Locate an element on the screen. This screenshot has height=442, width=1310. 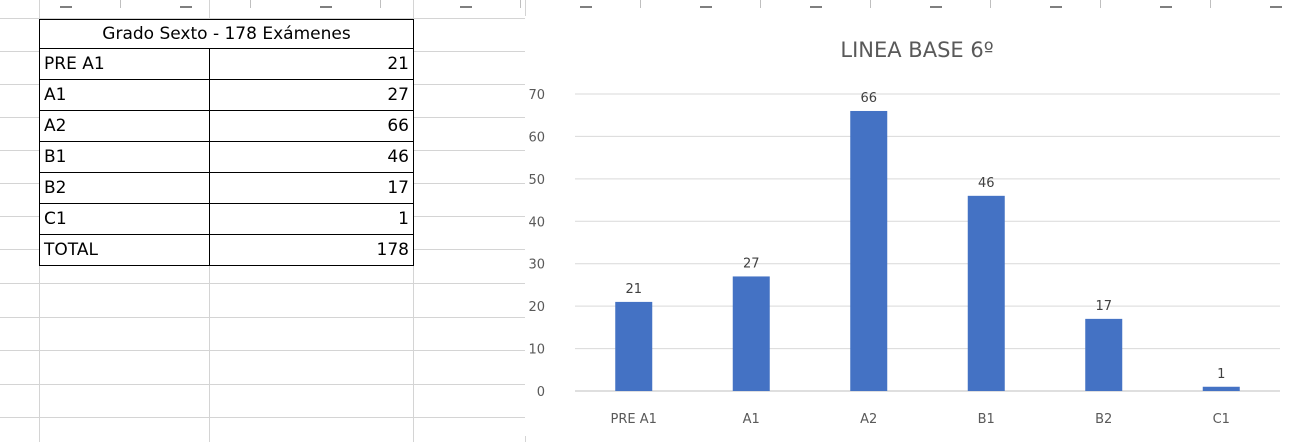
total-label-cell: TOTAL is located at coordinates (124, 250).